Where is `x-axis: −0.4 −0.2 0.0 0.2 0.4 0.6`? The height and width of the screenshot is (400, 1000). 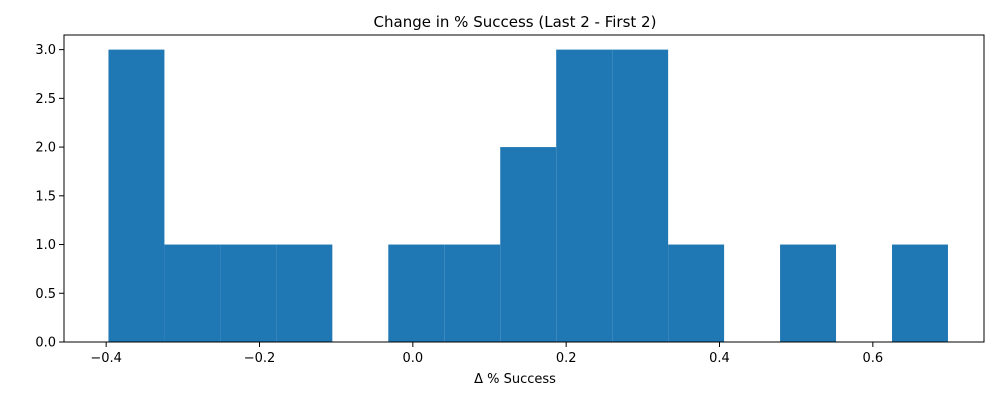 x-axis: −0.4 −0.2 0.0 0.2 0.4 0.6 is located at coordinates (486, 354).